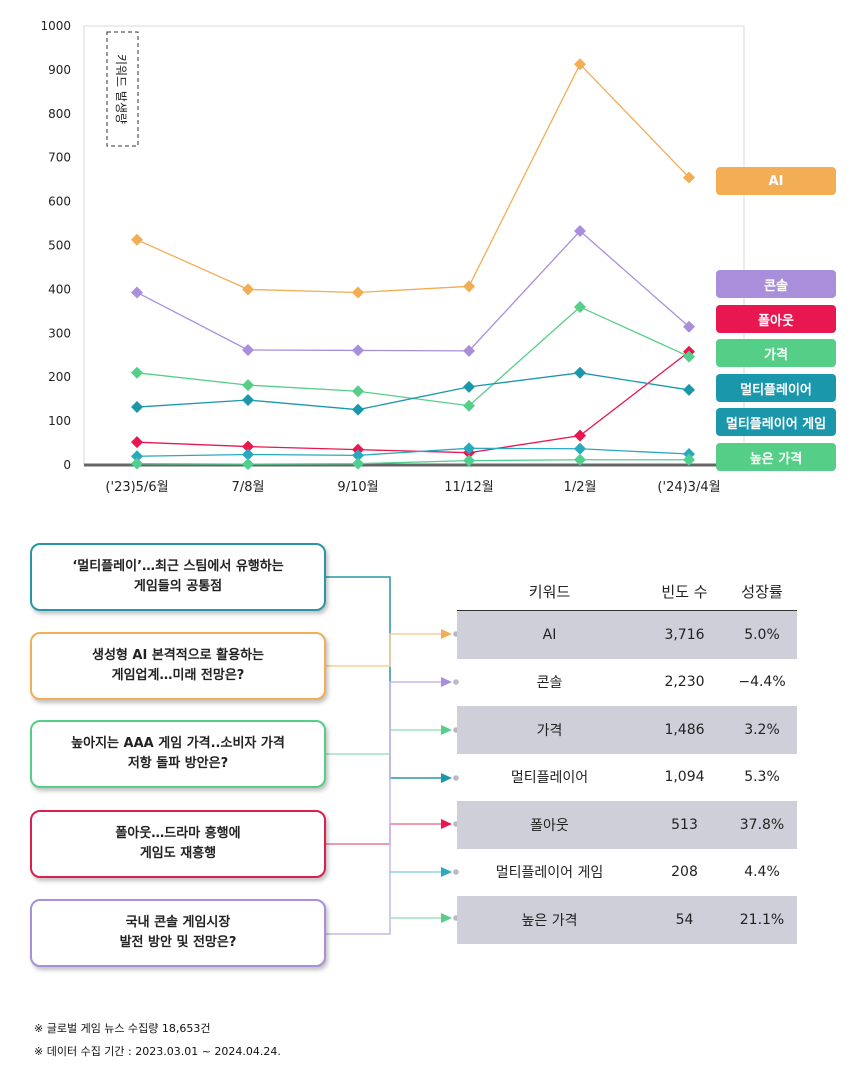  Describe the element at coordinates (776, 422) in the screenshot. I see `legend-item-multiplayer-game: 멀티플레이어 게임` at that location.